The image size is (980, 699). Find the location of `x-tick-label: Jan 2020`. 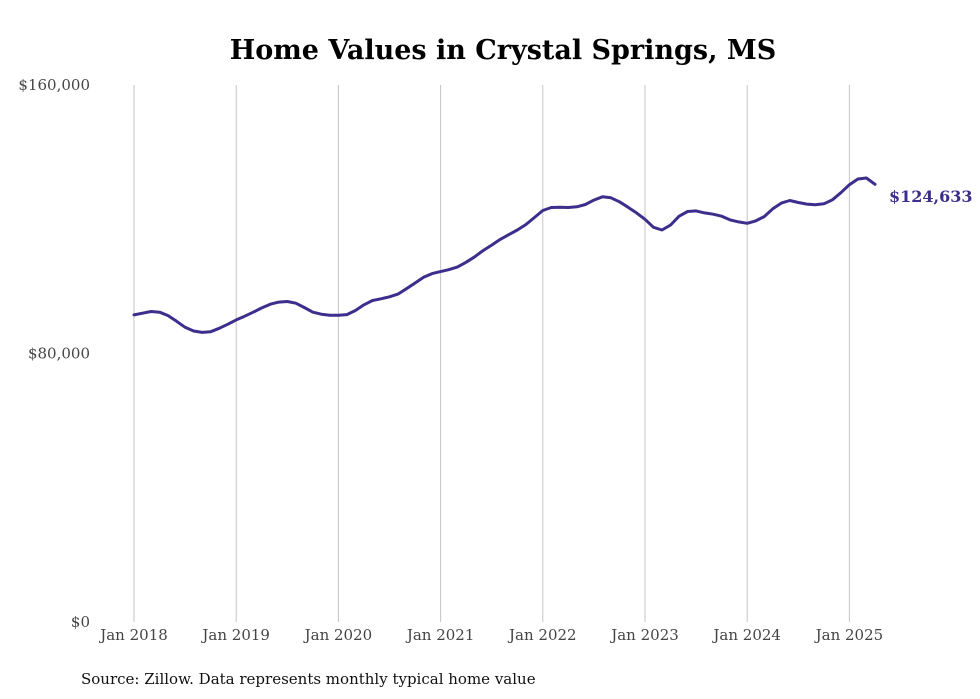

x-tick-label: Jan 2020 is located at coordinates (338, 635).